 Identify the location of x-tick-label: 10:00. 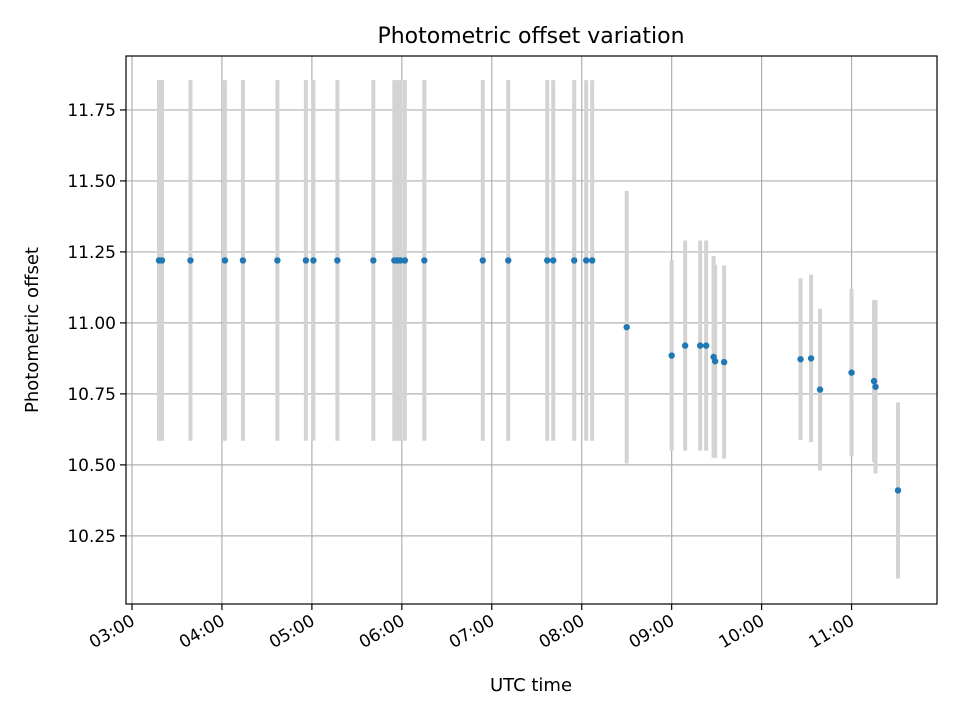
(742, 632).